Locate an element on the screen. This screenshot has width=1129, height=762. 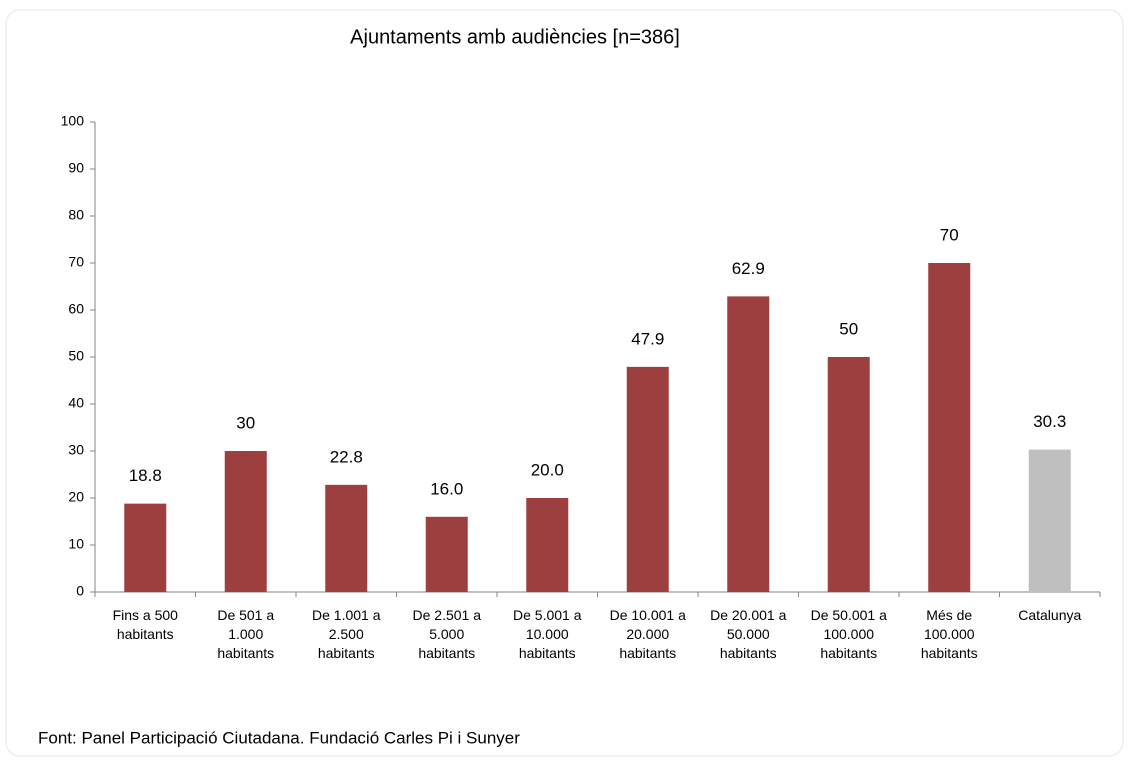
data-label: 47.9 is located at coordinates (647, 338).